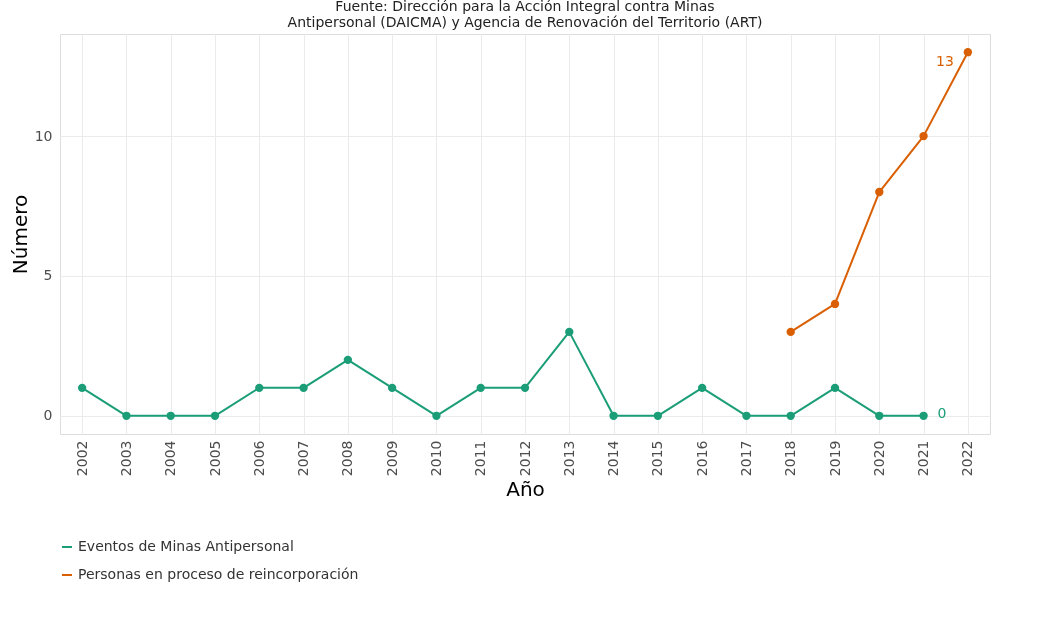  Describe the element at coordinates (125, 458) in the screenshot. I see `x-tick-label: 2003` at that location.